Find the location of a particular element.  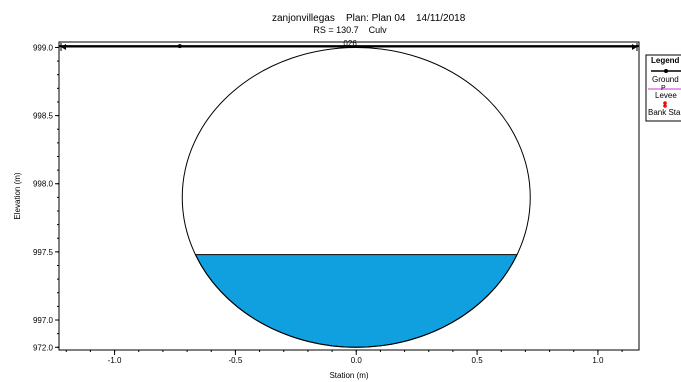

n-value-label: .026 is located at coordinates (349, 43).